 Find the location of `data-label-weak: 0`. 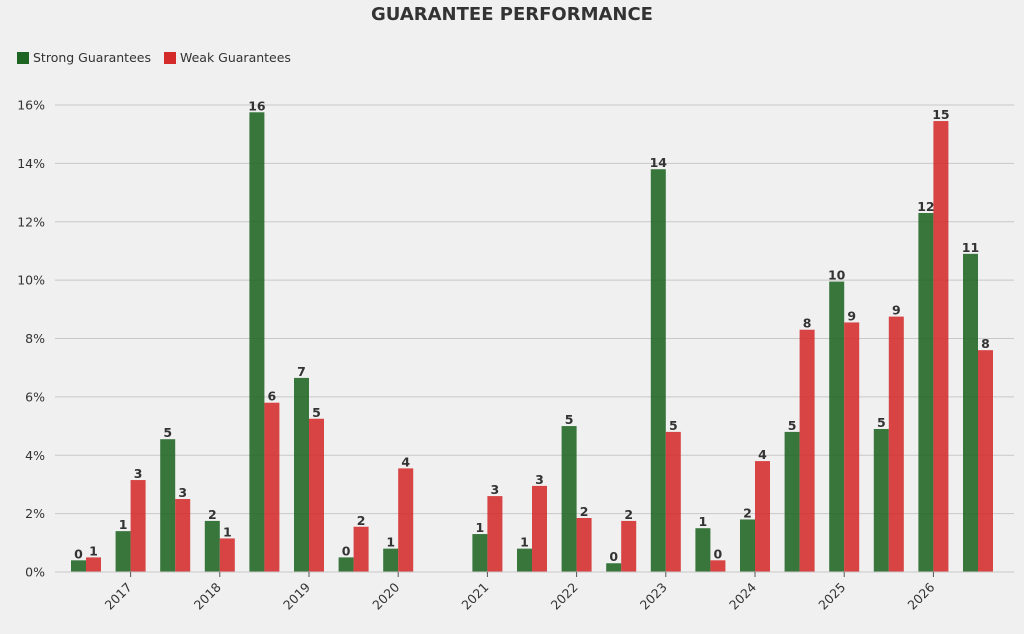

data-label-weak: 0 is located at coordinates (718, 553).